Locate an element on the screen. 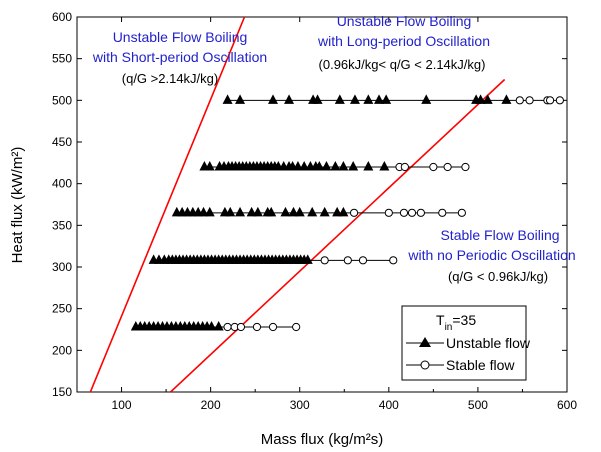  y-tick-label: 400 is located at coordinates (62, 184).